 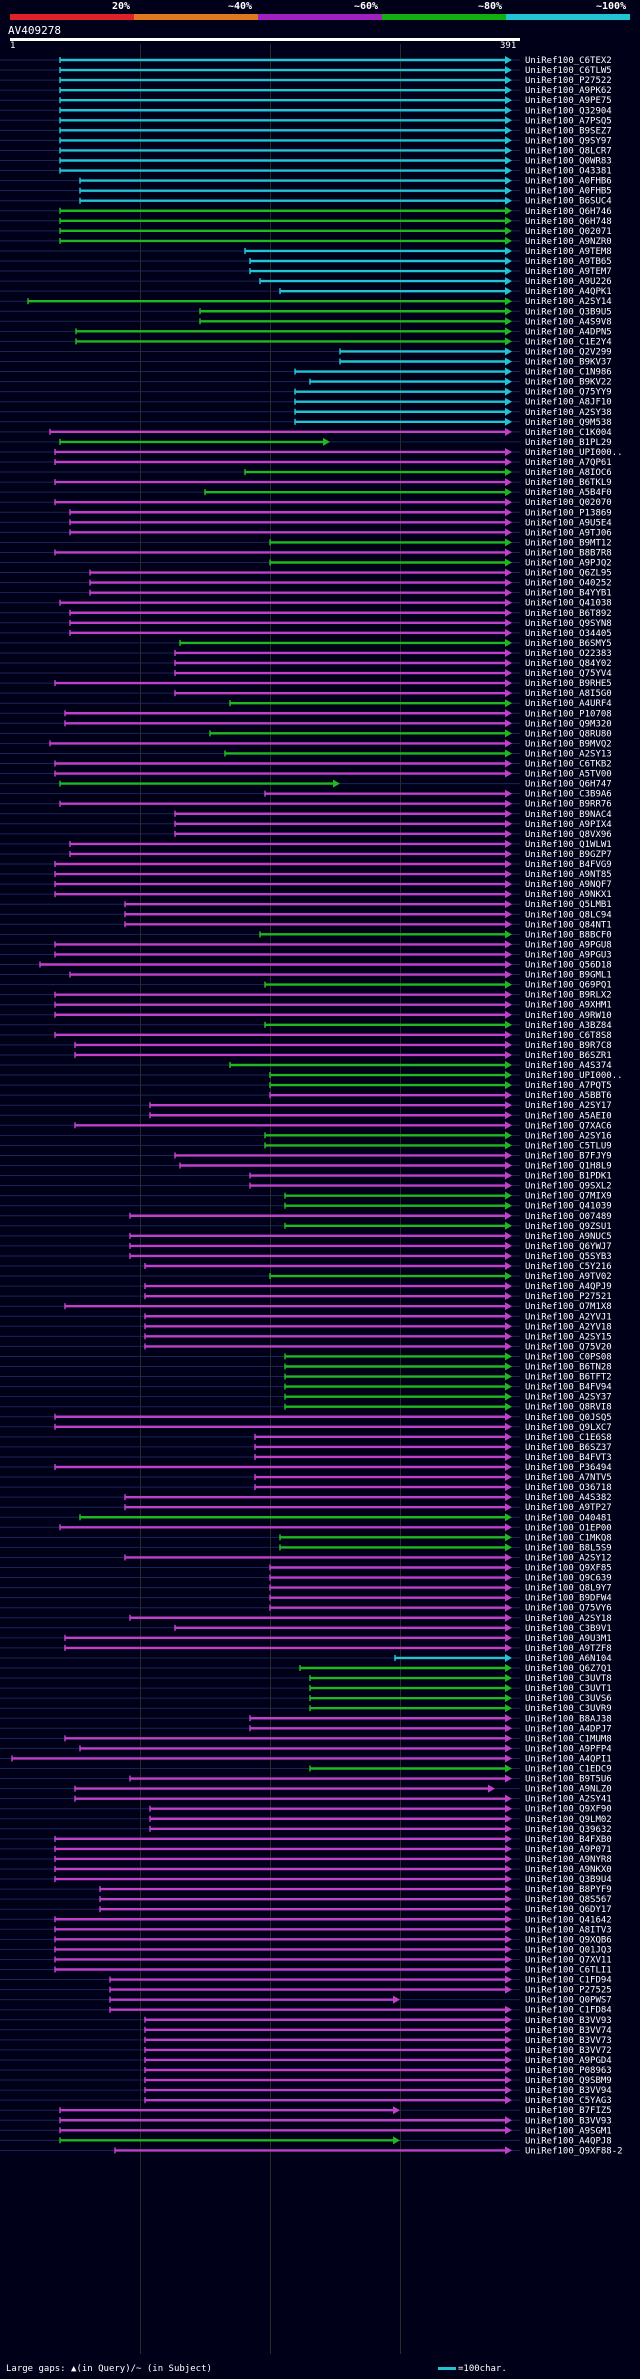 I want to click on hit-name-link: UniRef100_C1FD94, so click(x=568, y=1981).